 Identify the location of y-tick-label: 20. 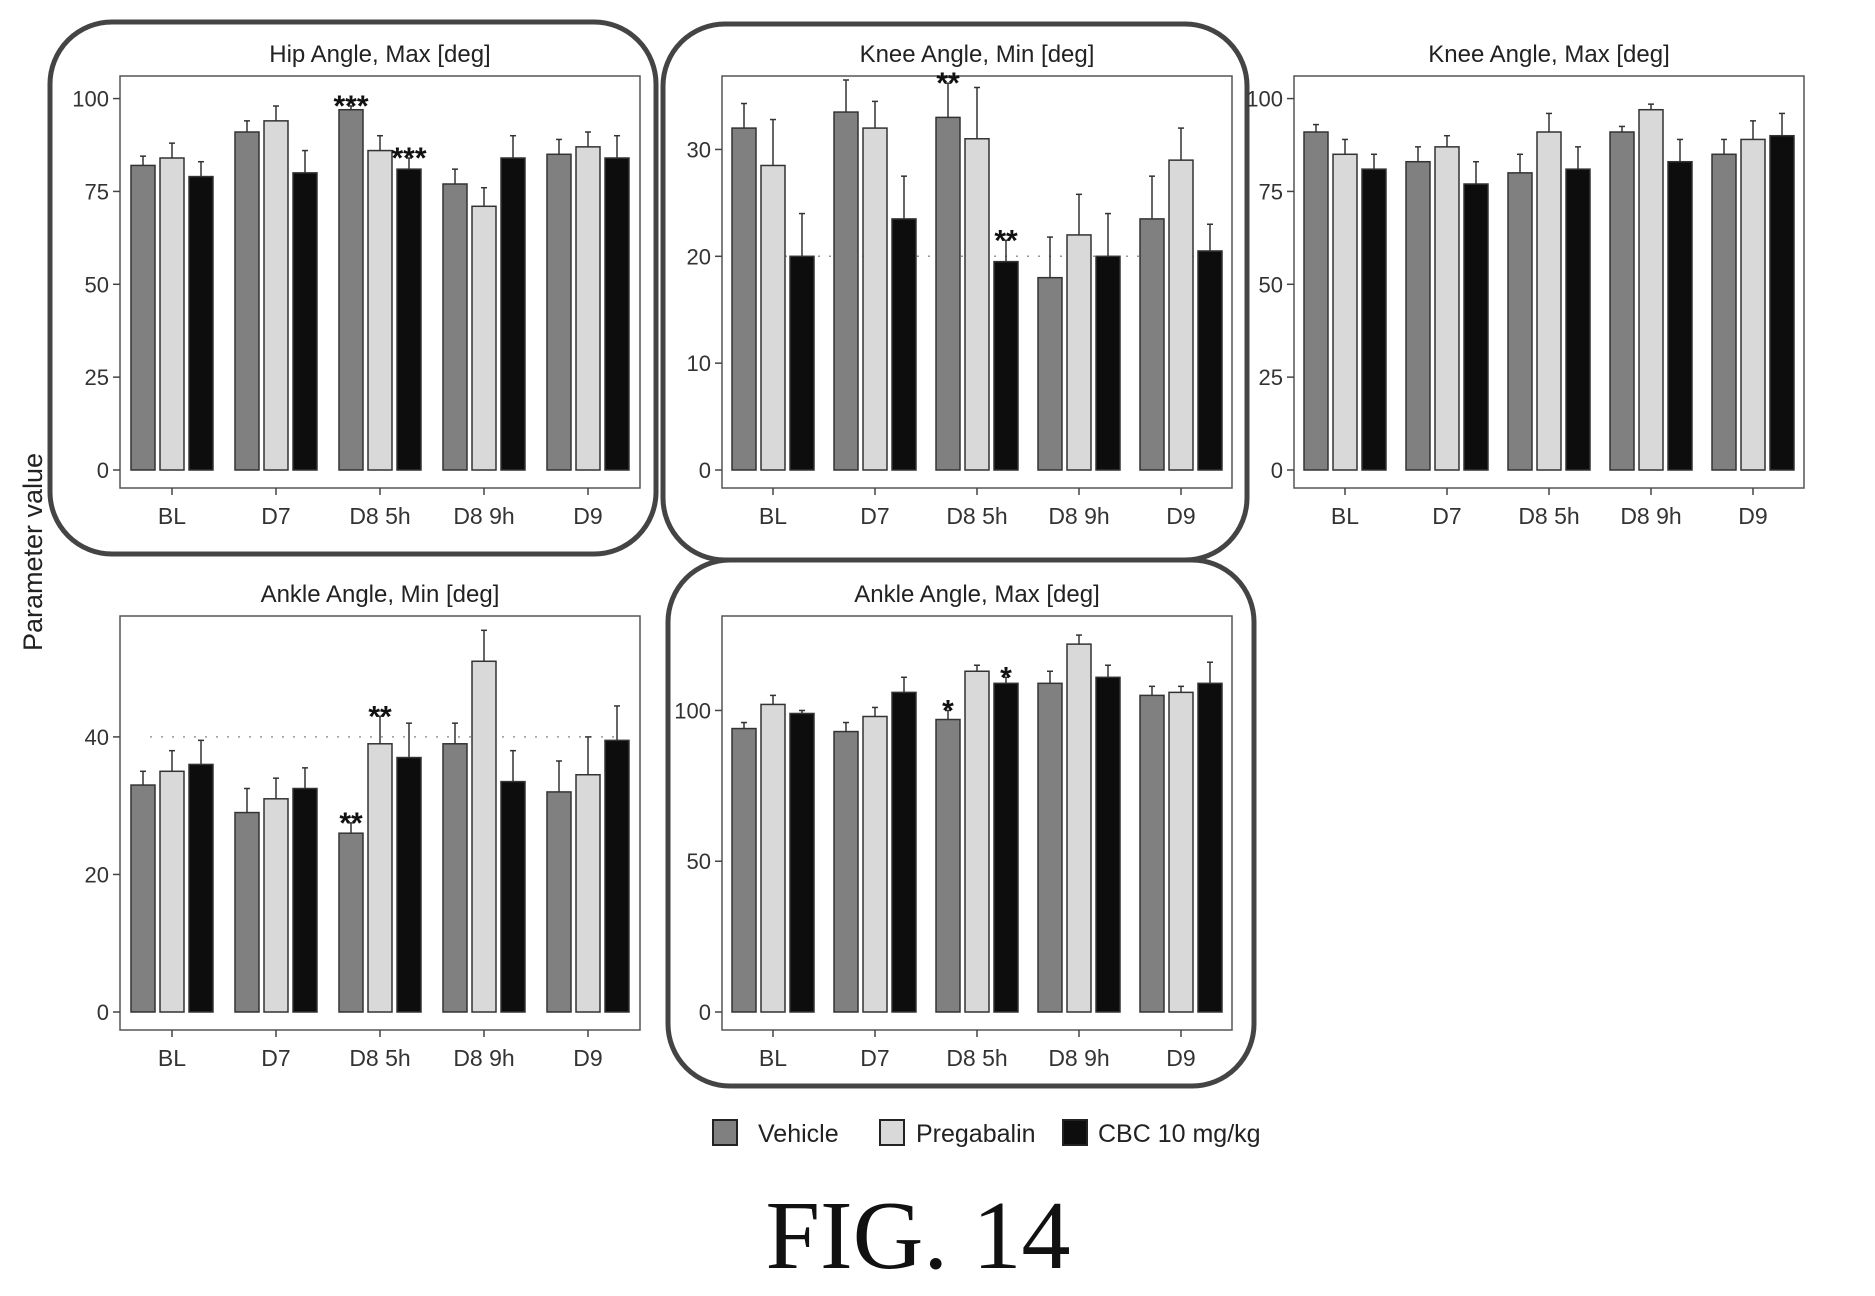
(97, 874).